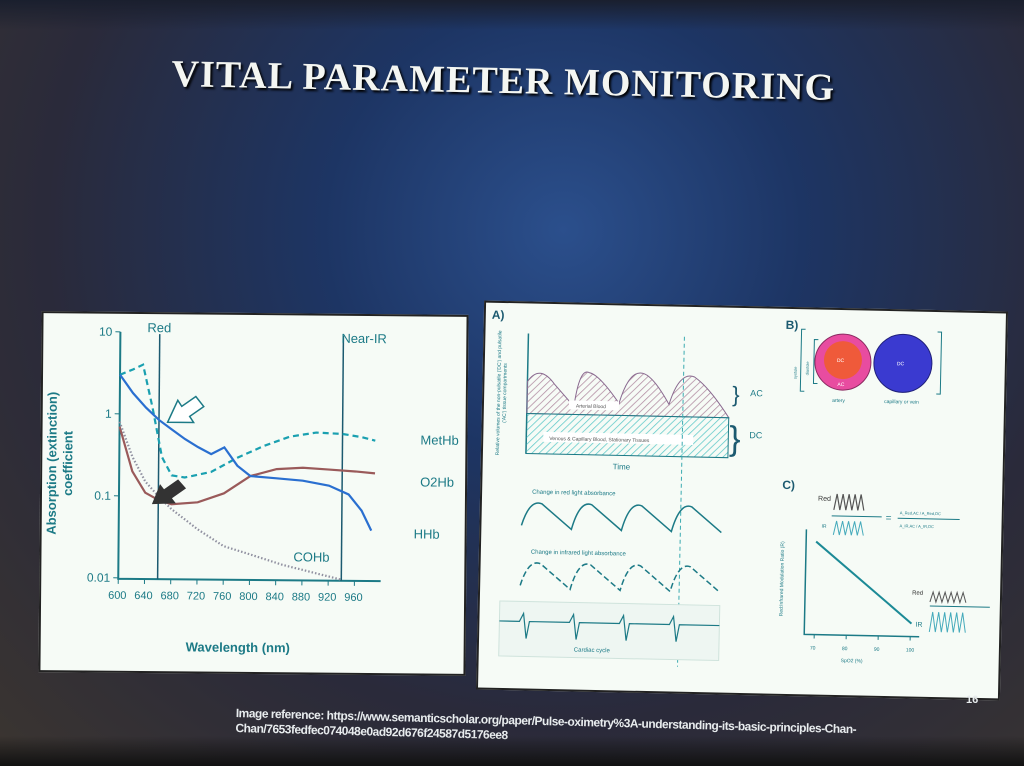 Image resolution: width=1024 pixels, height=766 pixels. I want to click on ir-label-top: IR, so click(824, 527).